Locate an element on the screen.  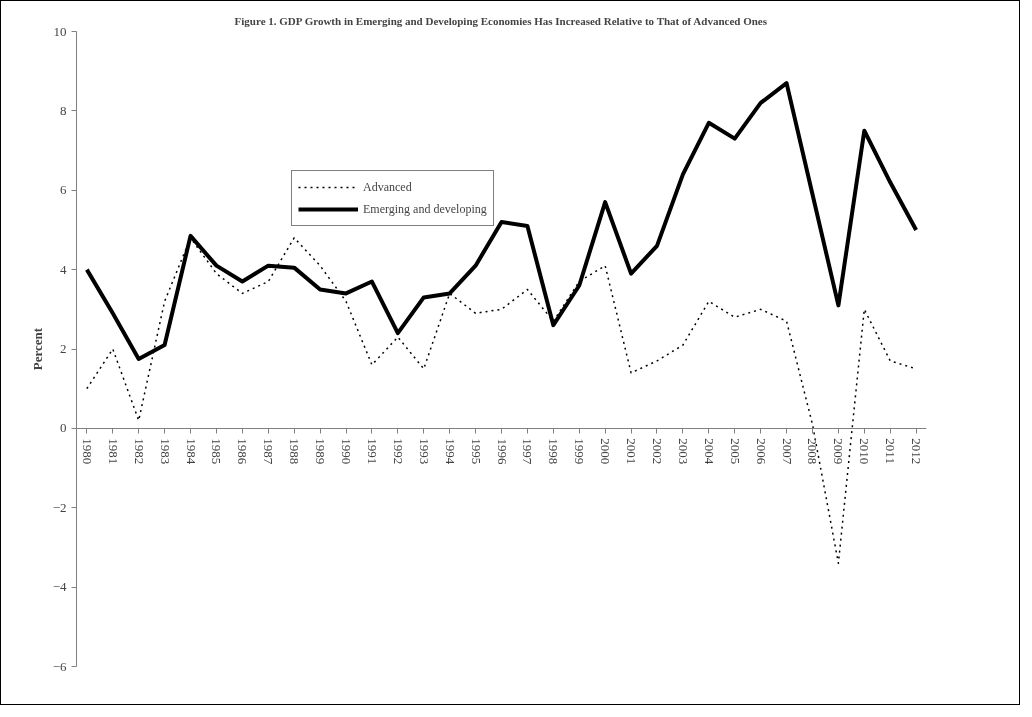
x-tick-label: 2009 is located at coordinates (839, 451).